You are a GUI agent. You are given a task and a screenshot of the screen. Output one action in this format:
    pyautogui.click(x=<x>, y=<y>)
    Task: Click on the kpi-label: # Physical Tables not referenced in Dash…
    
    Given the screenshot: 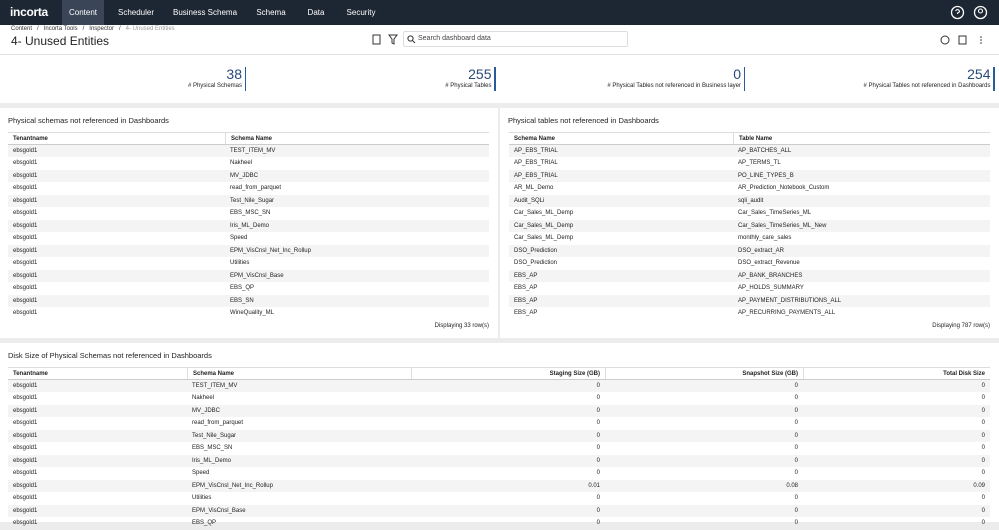 What is the action you would take?
    pyautogui.click(x=927, y=86)
    